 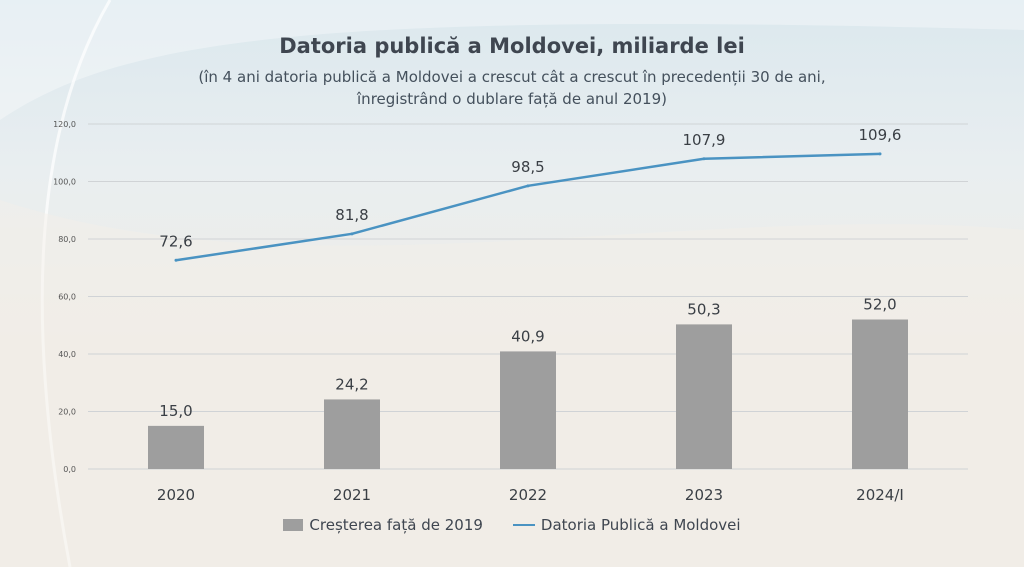 What do you see at coordinates (351, 215) in the screenshot?
I see `line-data-label: 81,8` at bounding box center [351, 215].